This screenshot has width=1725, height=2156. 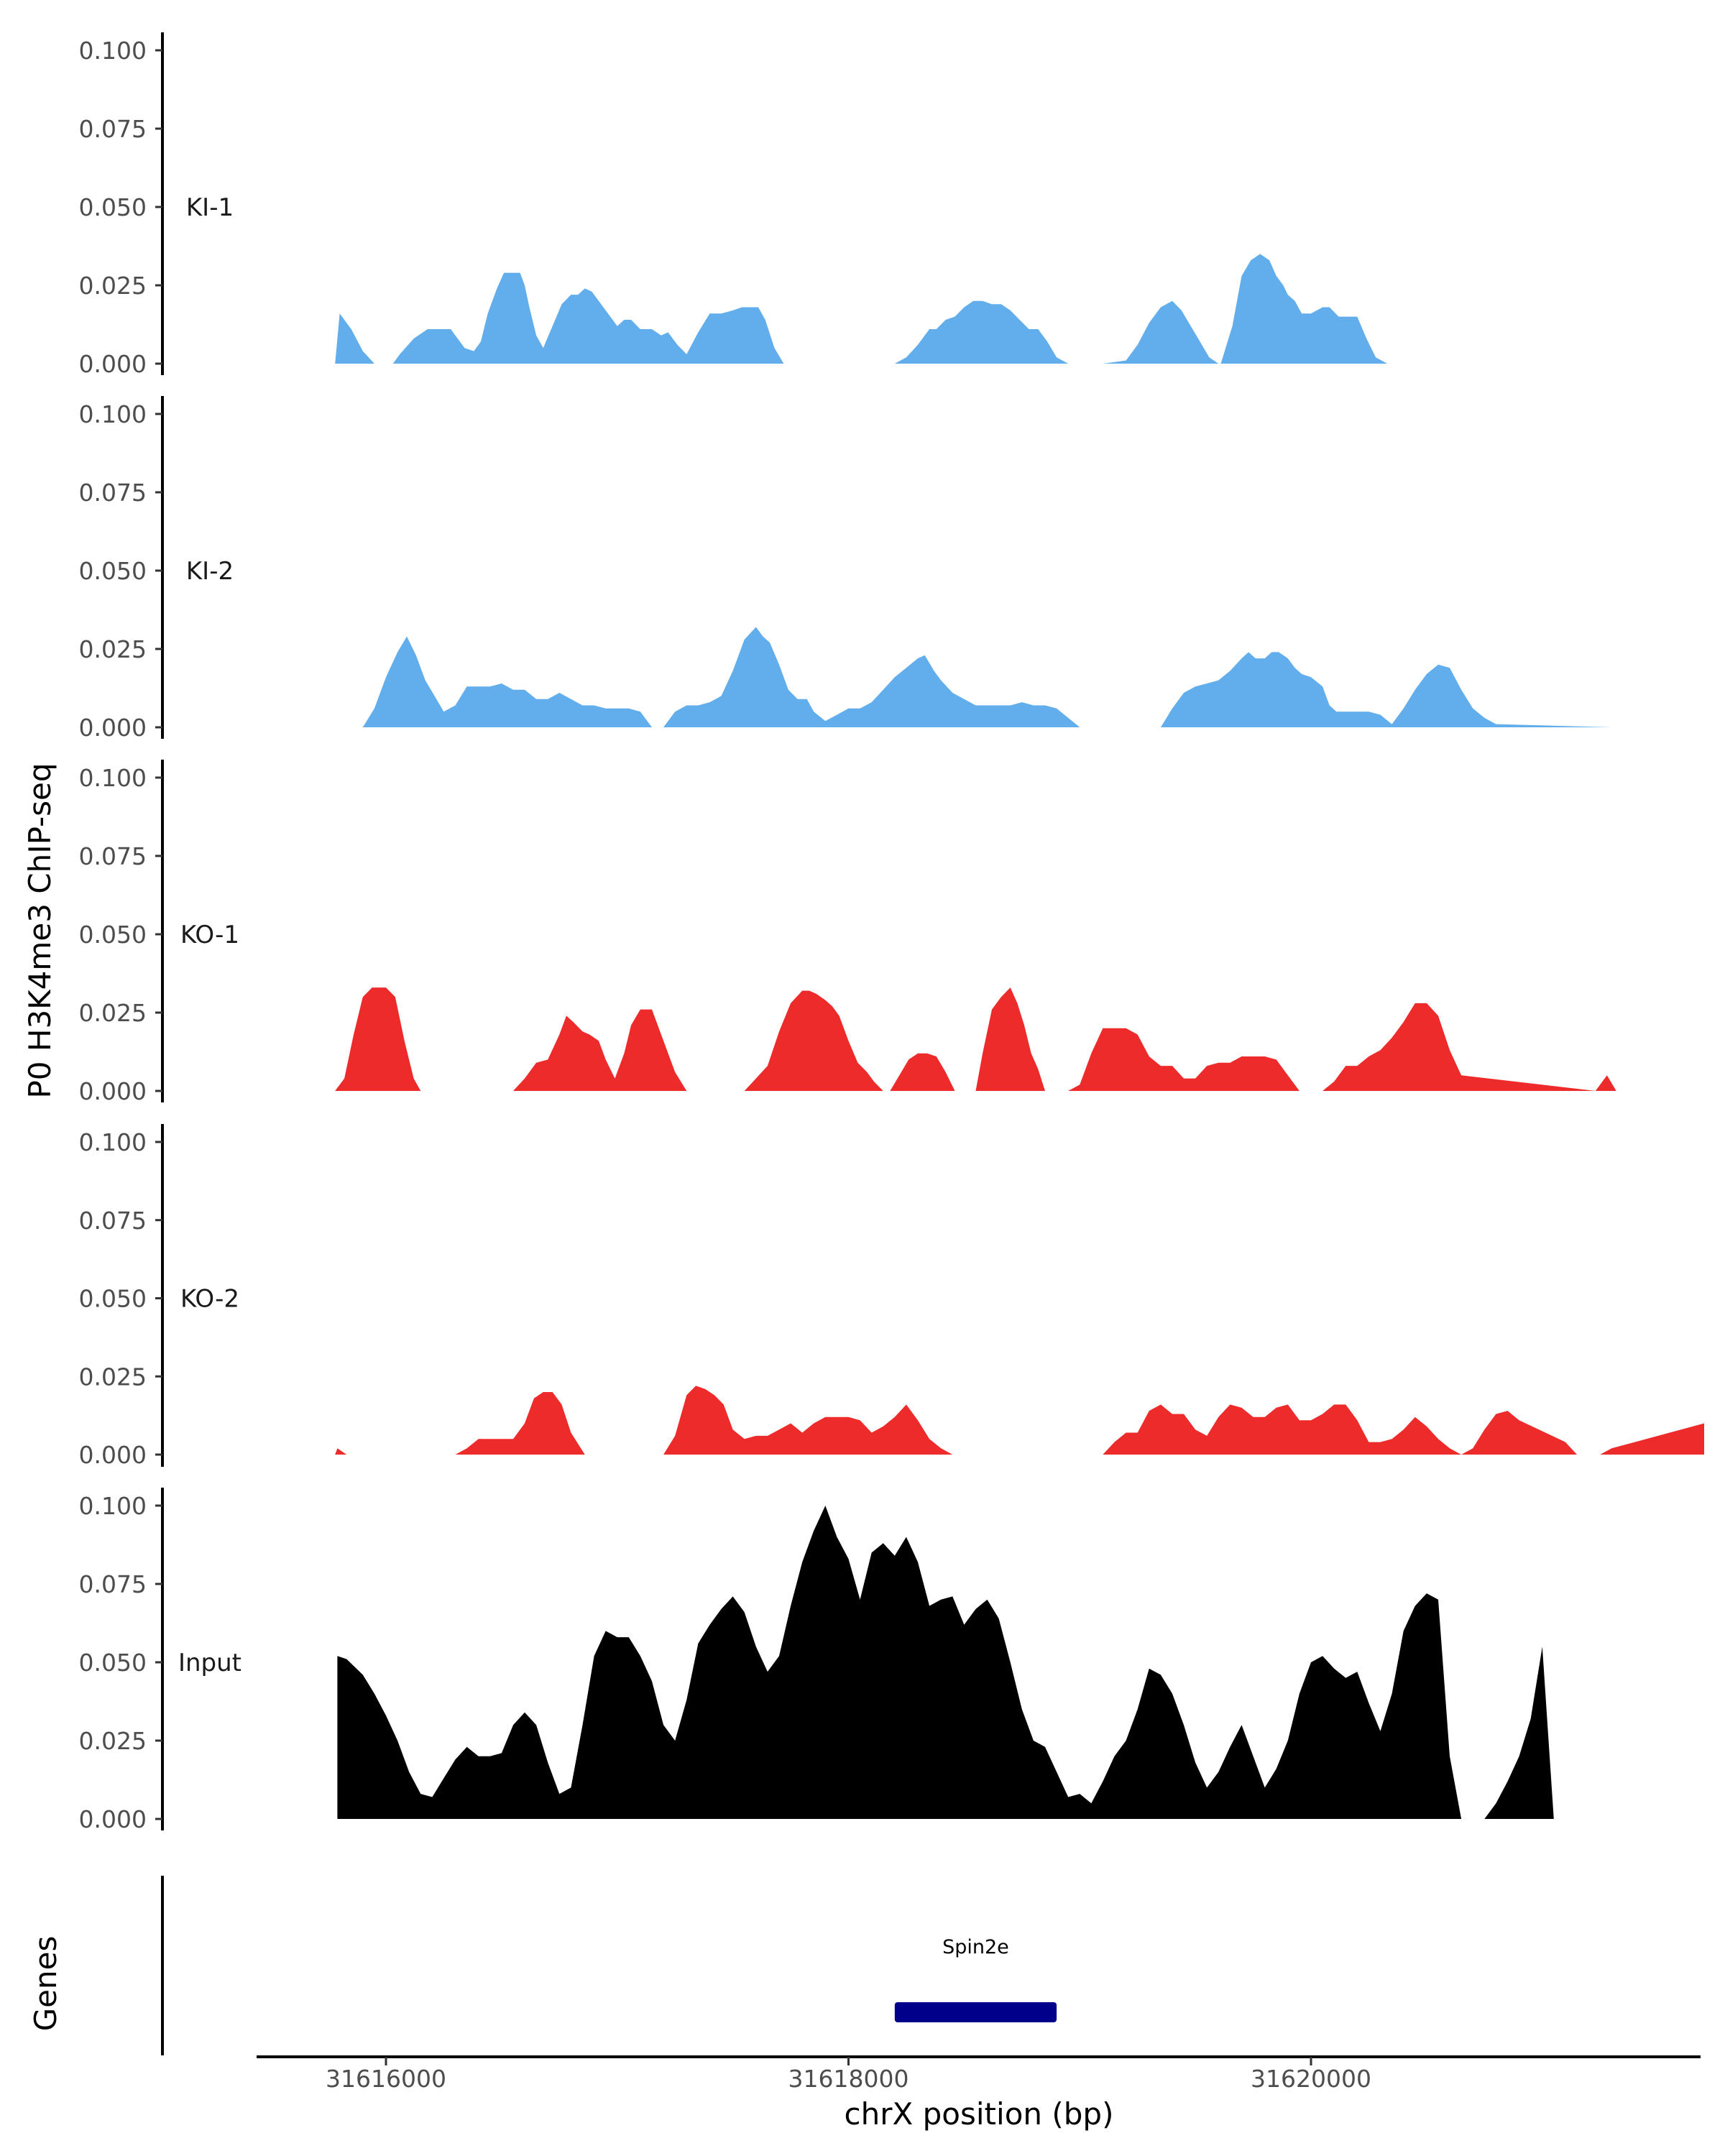 What do you see at coordinates (975, 1947) in the screenshot?
I see `gene-label: Spin2e` at bounding box center [975, 1947].